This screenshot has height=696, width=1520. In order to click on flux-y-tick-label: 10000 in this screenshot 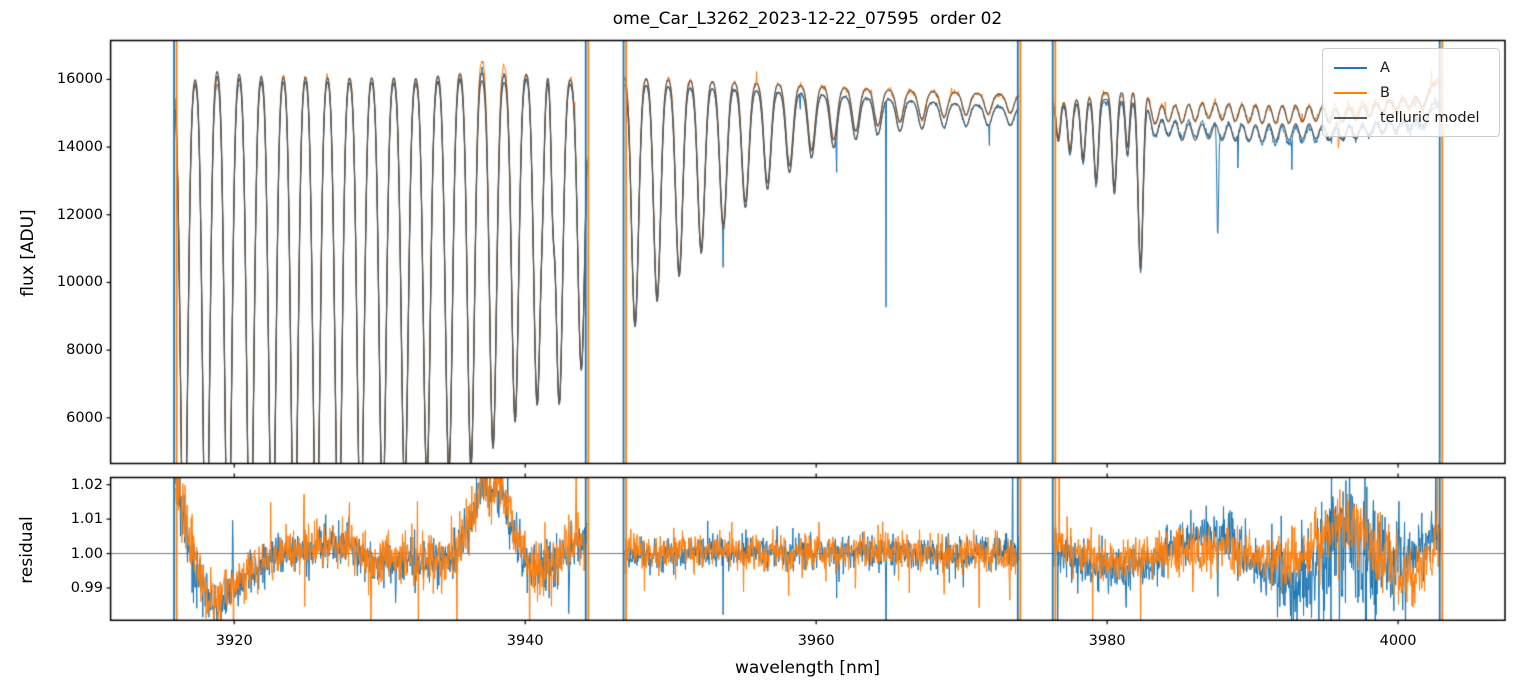, I will do `click(79, 282)`.